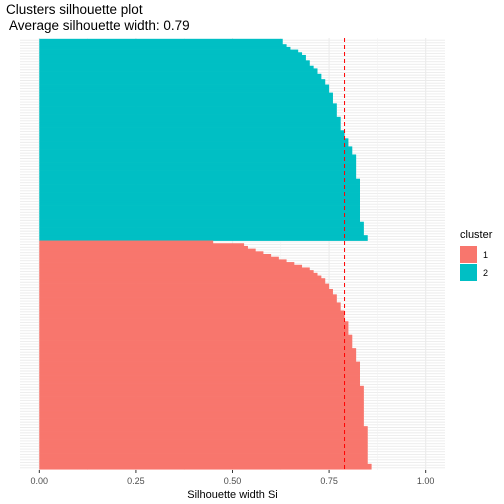 The height and width of the screenshot is (504, 504). What do you see at coordinates (426, 481) in the screenshot?
I see `x-tick-label: 1.00` at bounding box center [426, 481].